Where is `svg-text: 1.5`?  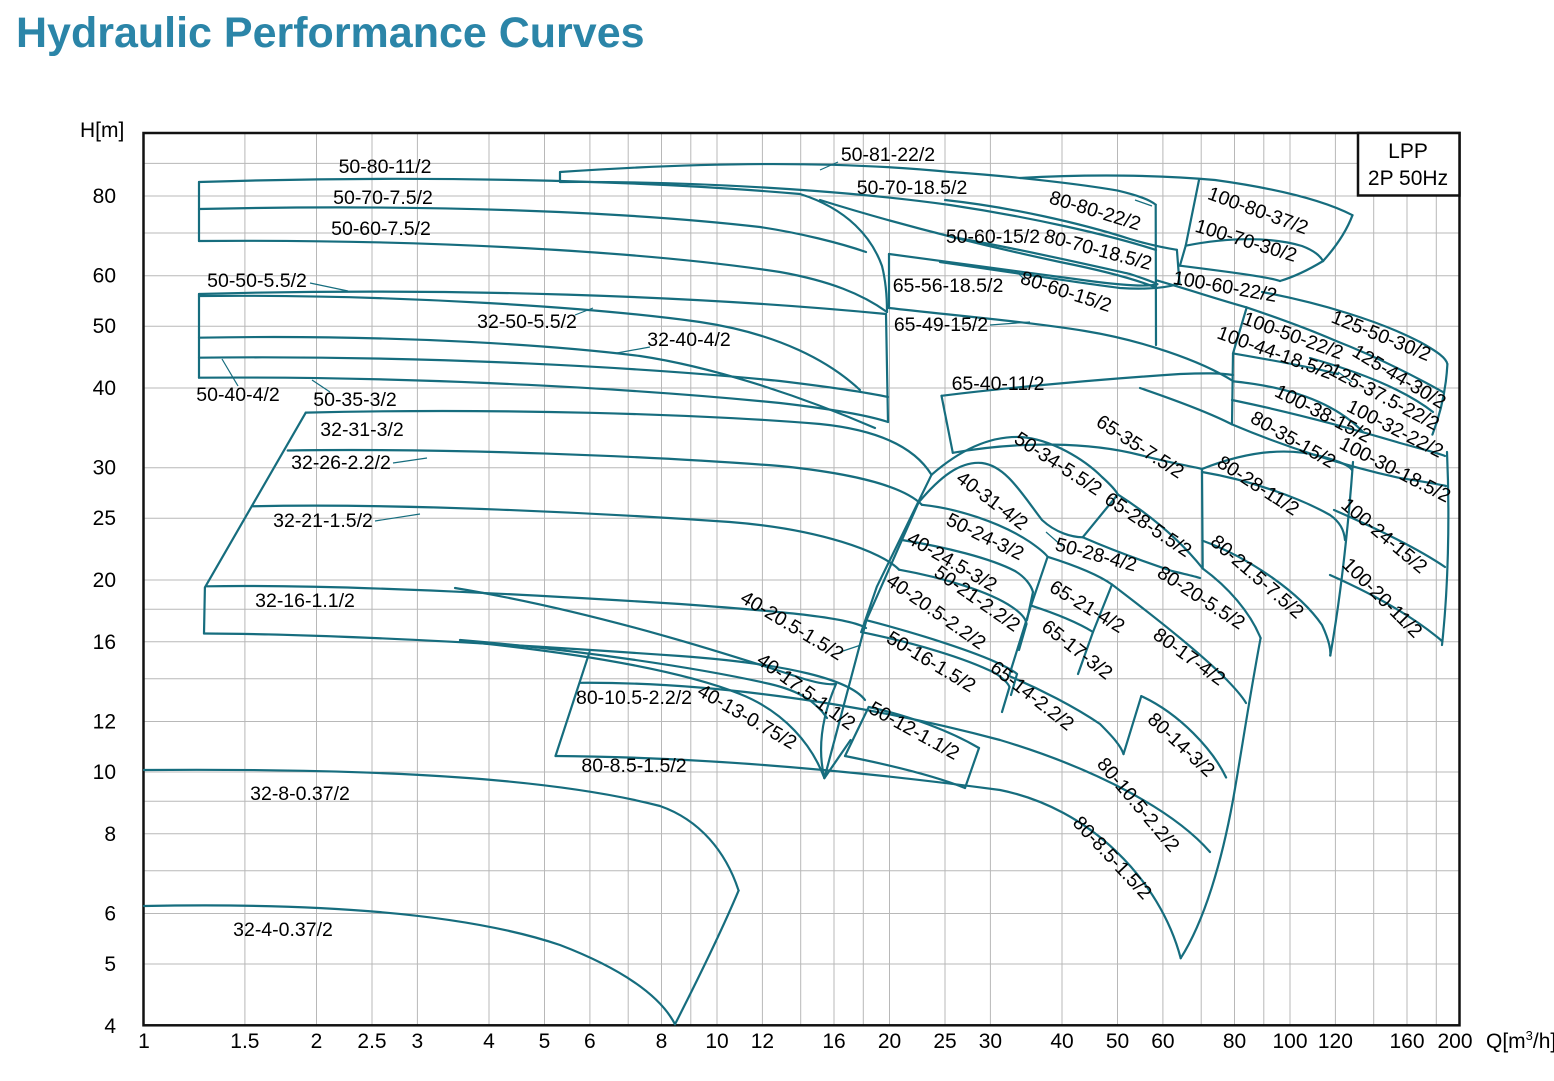
svg-text: 1.5 is located at coordinates (244, 1041).